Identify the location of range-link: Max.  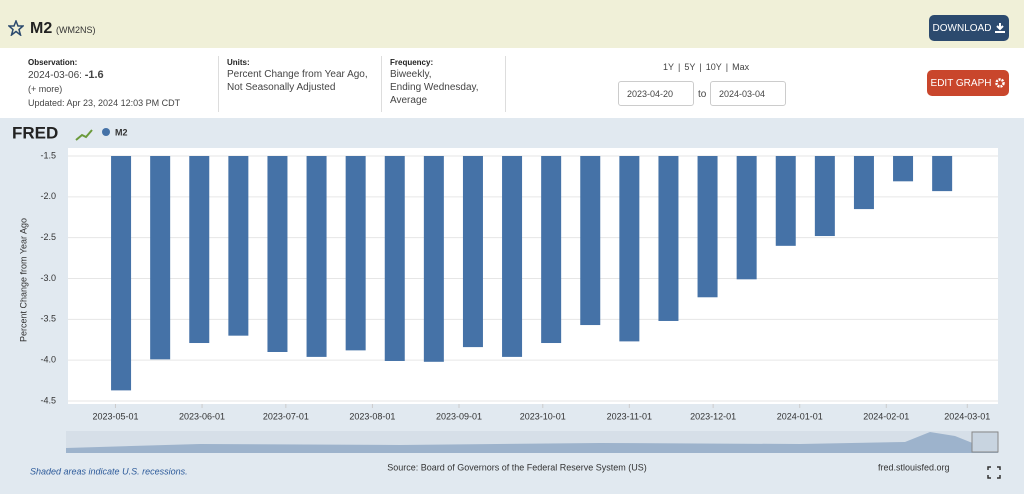
(741, 67).